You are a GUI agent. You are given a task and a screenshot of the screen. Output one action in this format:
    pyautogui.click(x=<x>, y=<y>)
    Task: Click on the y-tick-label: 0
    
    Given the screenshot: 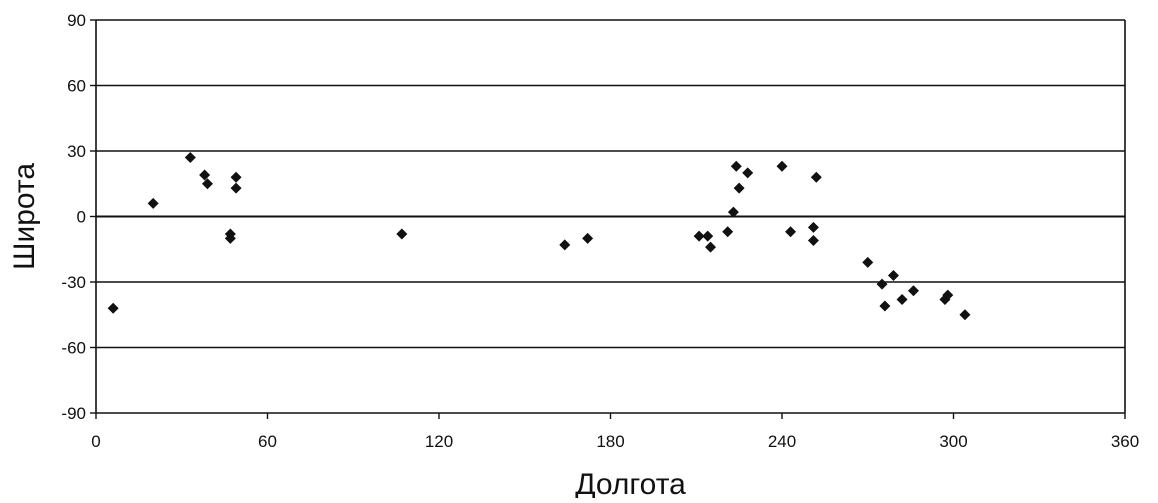 What is the action you would take?
    pyautogui.click(x=81, y=217)
    